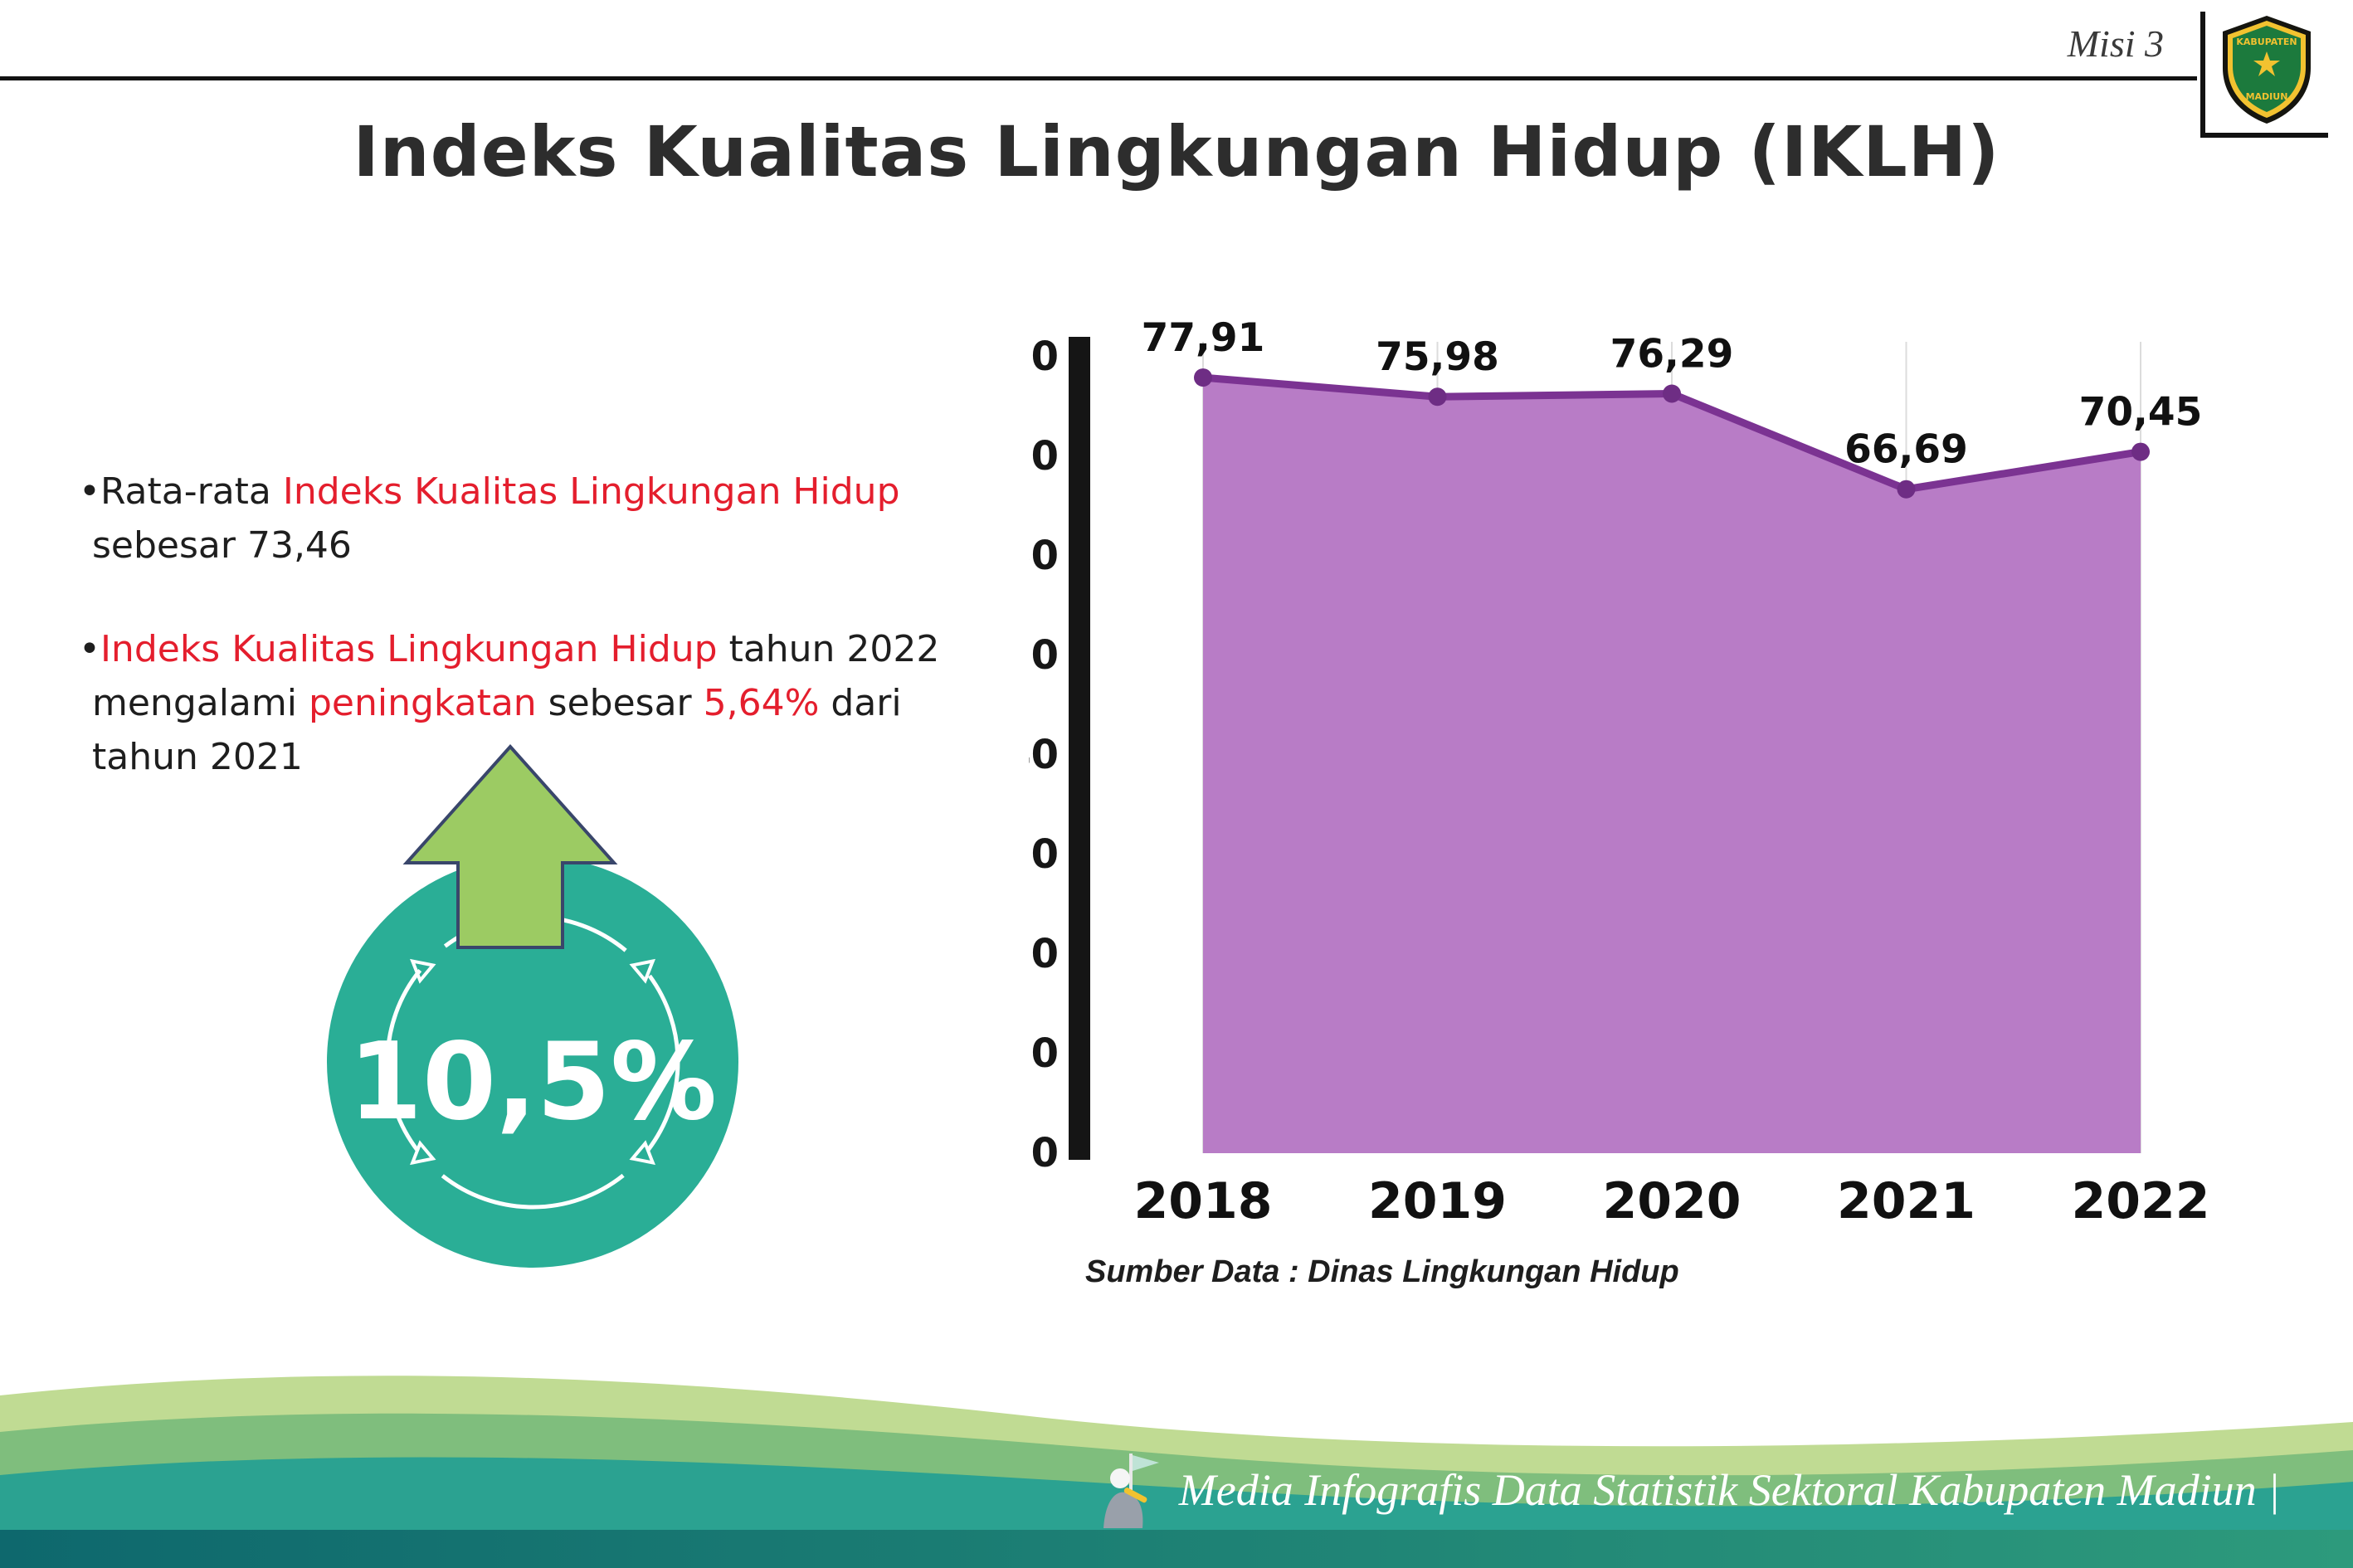 This screenshot has width=2353, height=1568. Describe the element at coordinates (1123, 1510) in the screenshot. I see `mascot-body` at that location.